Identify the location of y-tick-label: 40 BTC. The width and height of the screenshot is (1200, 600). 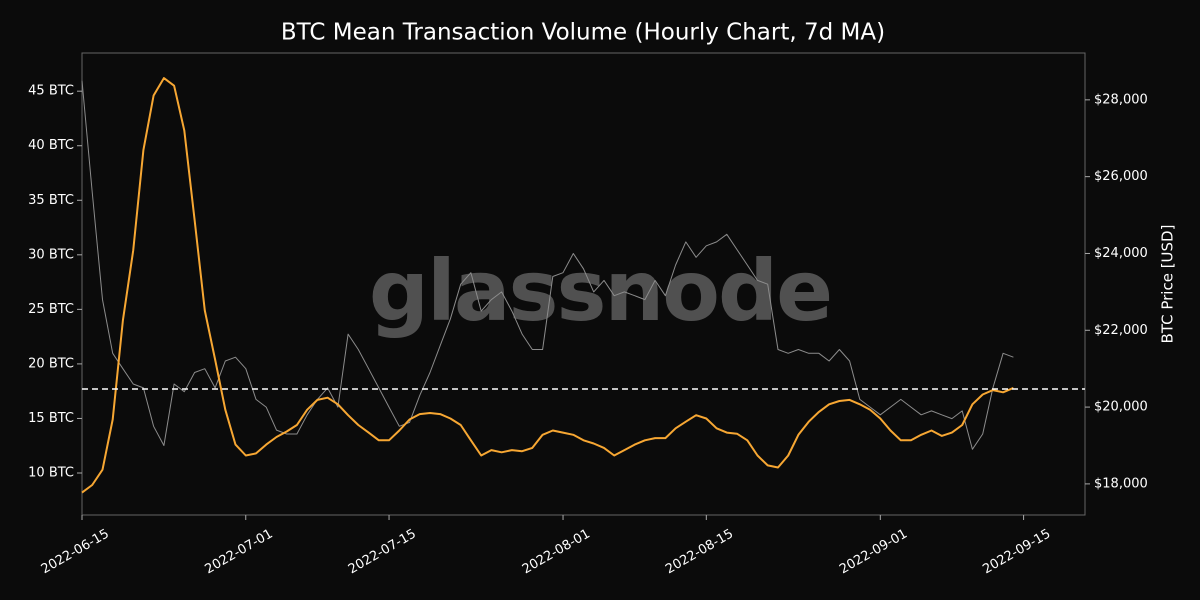
(51, 145).